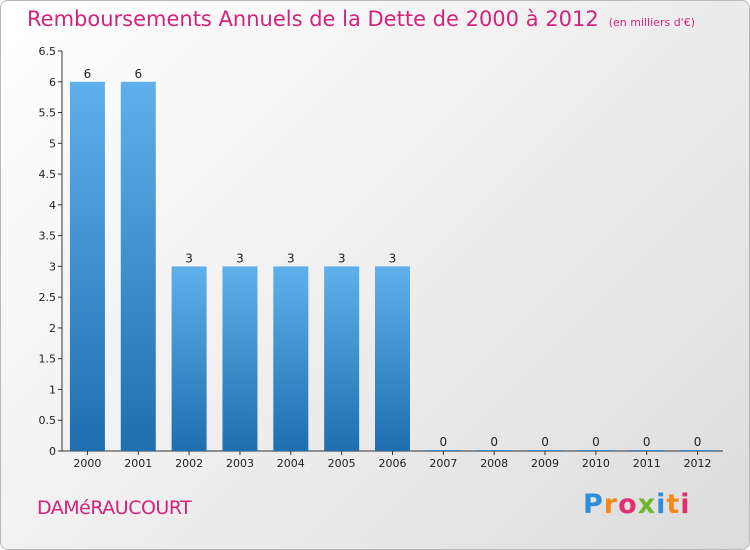 The image size is (750, 550). I want to click on logo-letter: P, so click(593, 504).